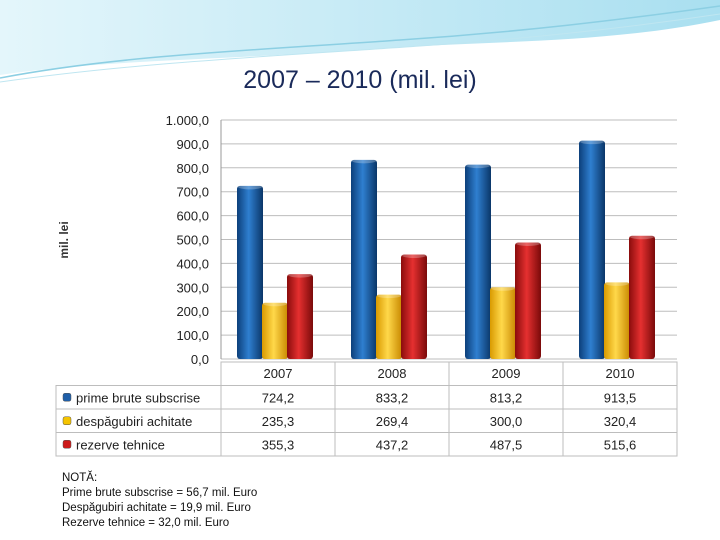 This screenshot has height=540, width=720. What do you see at coordinates (192, 168) in the screenshot?
I see `y-tick-label: 800,0` at bounding box center [192, 168].